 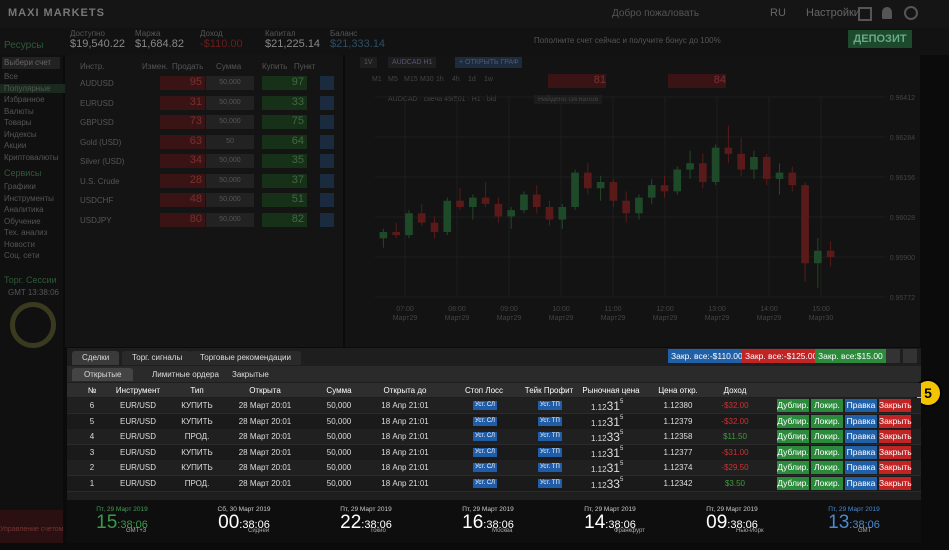 What do you see at coordinates (568, 99) in the screenshot?
I see `signals: Найдено сигналов` at bounding box center [568, 99].